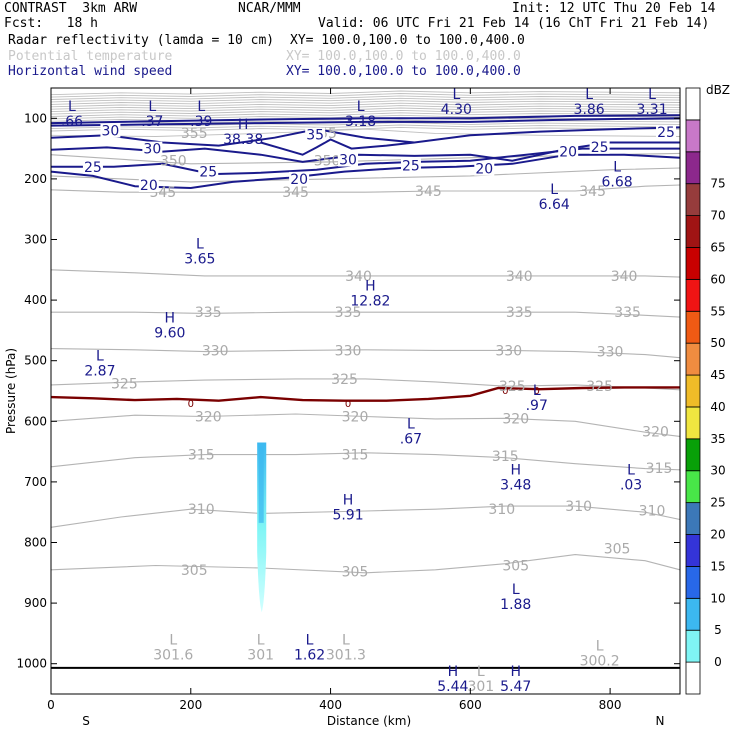 This screenshot has height=740, width=740. I want to click on colorbar-label: 45, so click(717, 375).